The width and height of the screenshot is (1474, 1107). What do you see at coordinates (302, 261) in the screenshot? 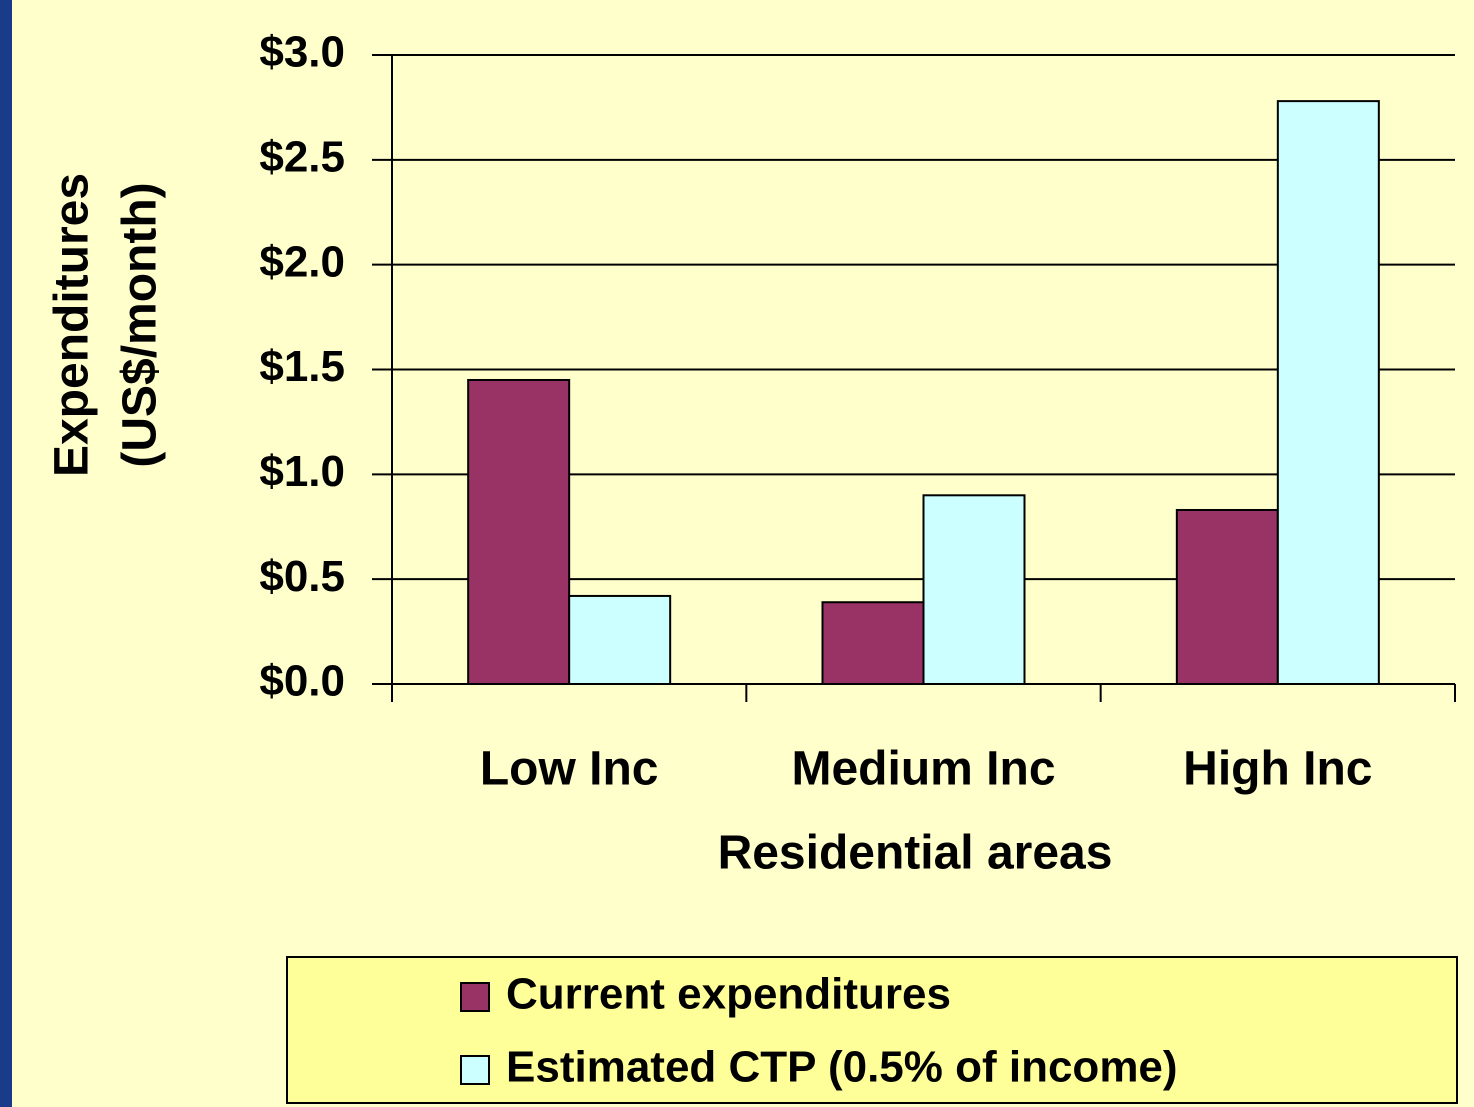
I see `y-tick-label: $2.0` at bounding box center [302, 261].